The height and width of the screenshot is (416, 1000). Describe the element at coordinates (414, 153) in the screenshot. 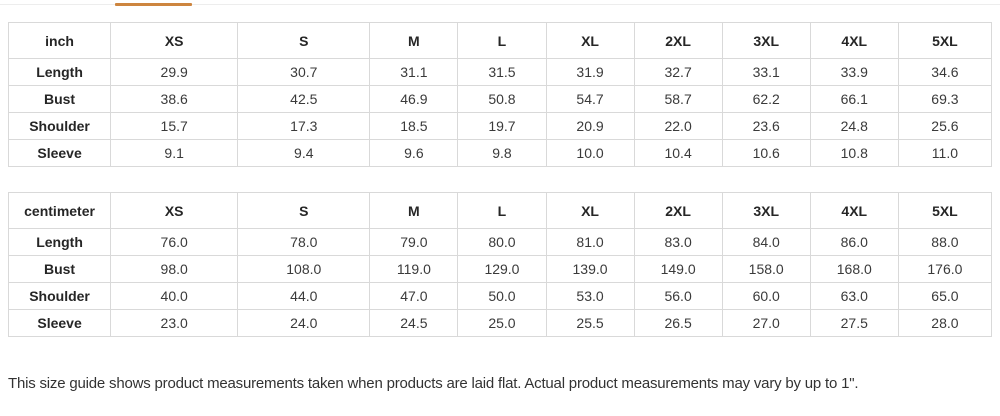

I see `value-cell: 9.6` at that location.